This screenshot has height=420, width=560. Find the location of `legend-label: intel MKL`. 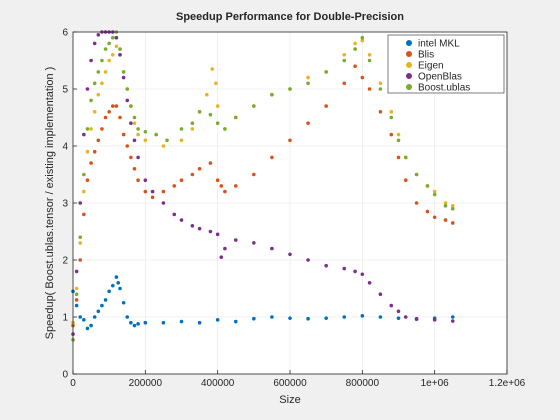

legend-label: intel MKL is located at coordinates (439, 44).